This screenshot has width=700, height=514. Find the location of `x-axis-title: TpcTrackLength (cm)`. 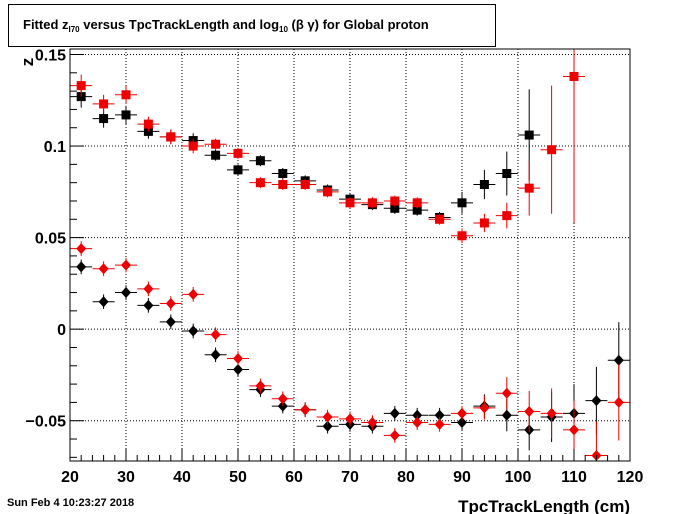

x-axis-title: TpcTrackLength (cm) is located at coordinates (544, 505).